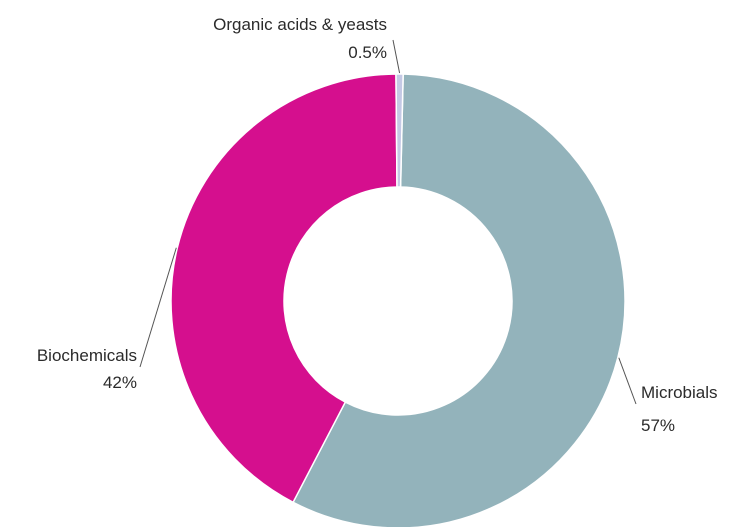 Image resolution: width=741 pixels, height=527 pixels. What do you see at coordinates (367, 52) in the screenshot?
I see `value-label-organic-acids: 0.5%` at bounding box center [367, 52].